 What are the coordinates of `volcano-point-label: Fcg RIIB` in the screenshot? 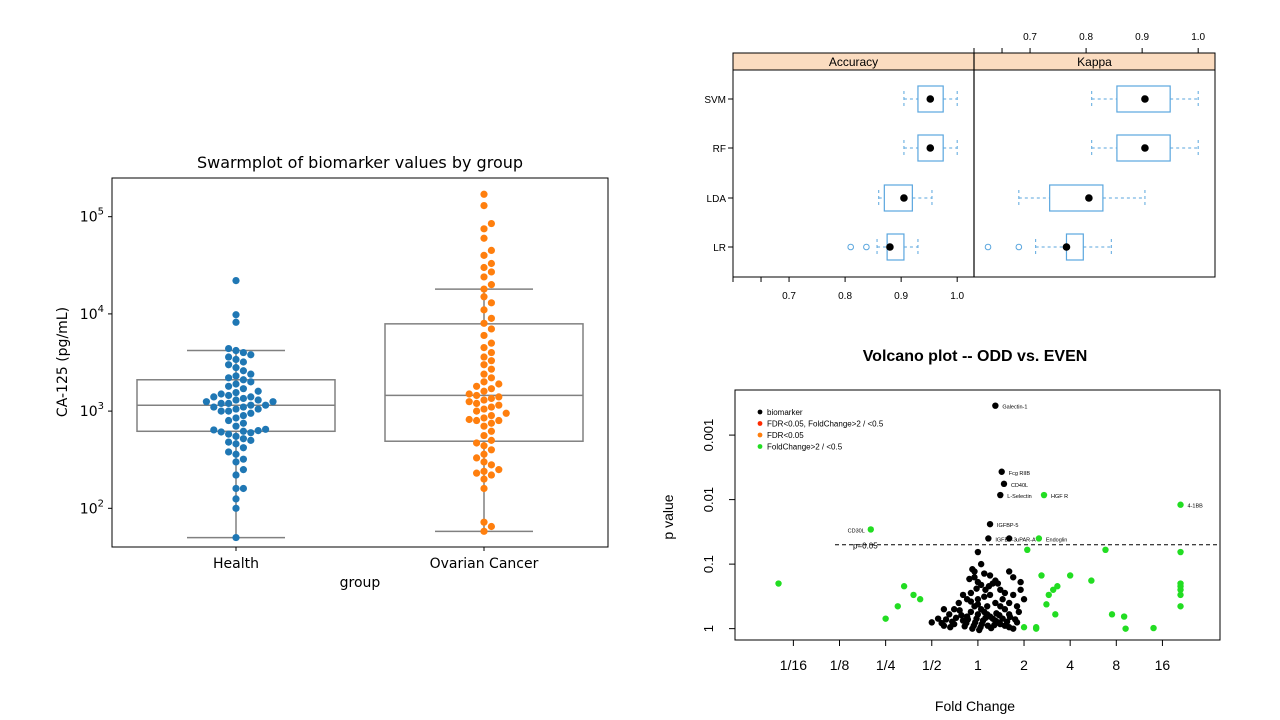 It's located at (1020, 474).